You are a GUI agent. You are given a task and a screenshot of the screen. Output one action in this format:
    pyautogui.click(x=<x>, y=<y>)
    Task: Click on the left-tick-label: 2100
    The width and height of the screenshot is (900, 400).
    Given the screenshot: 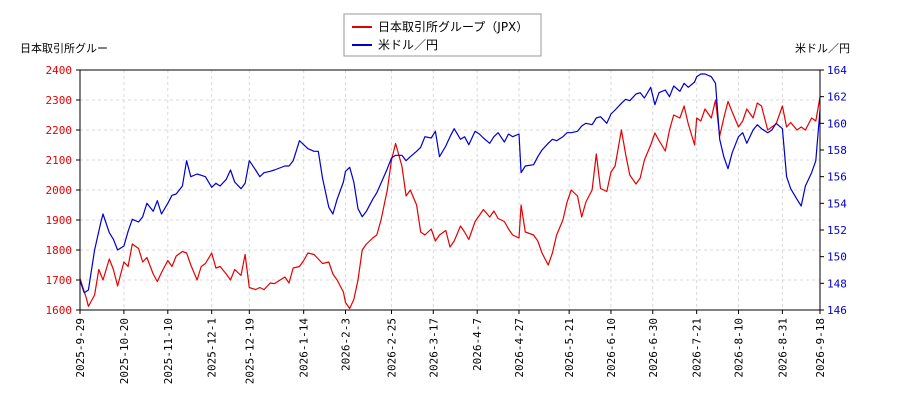 What is the action you would take?
    pyautogui.click(x=59, y=160)
    